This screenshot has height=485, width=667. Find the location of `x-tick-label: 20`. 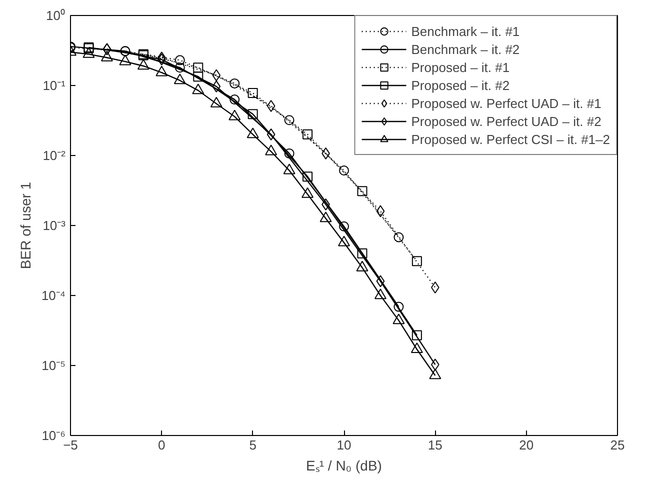

x-tick-label: 20 is located at coordinates (526, 445).